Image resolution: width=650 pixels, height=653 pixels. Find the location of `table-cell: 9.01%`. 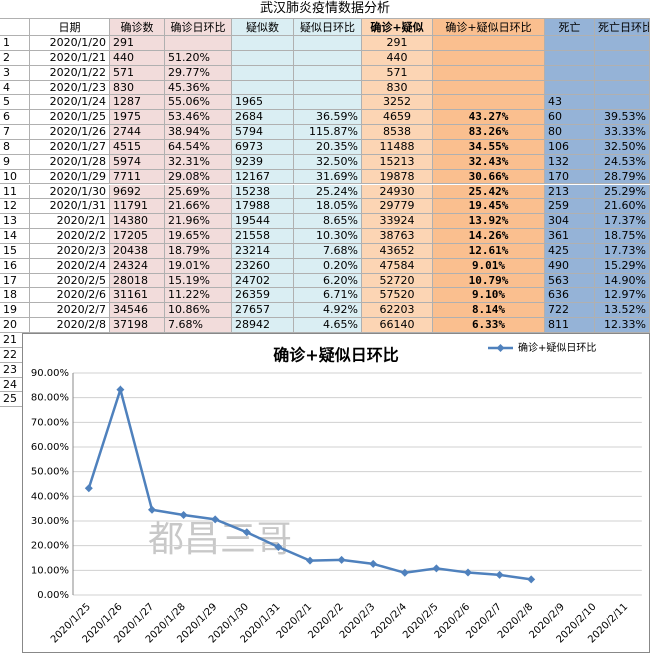

table-cell: 9.01% is located at coordinates (489, 266).